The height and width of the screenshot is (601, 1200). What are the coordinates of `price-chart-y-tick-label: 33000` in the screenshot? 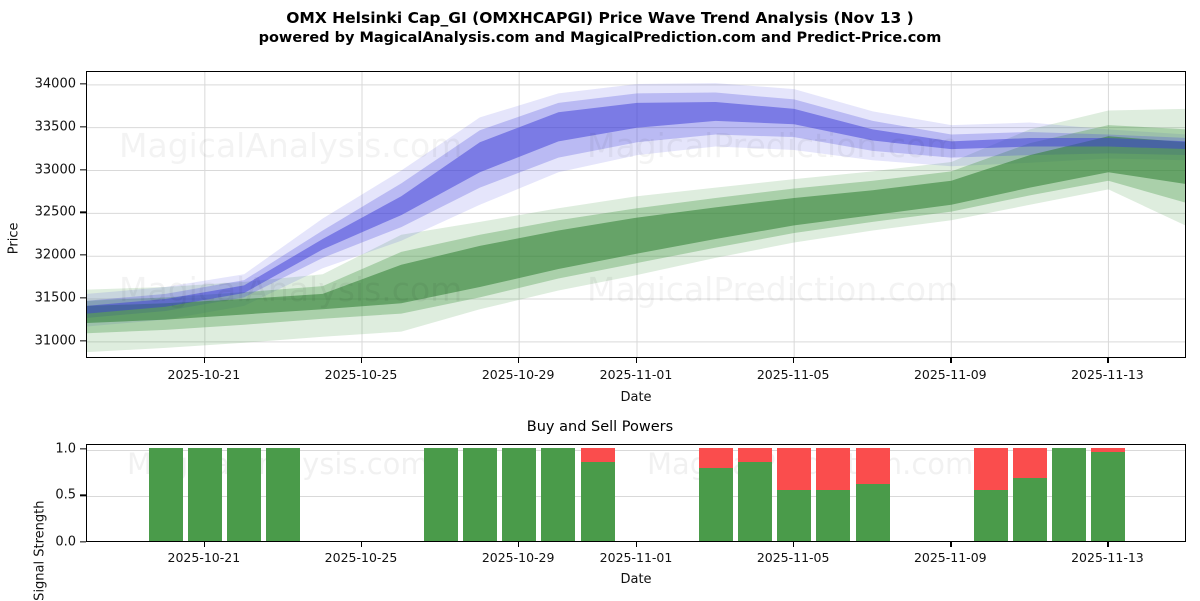 It's located at (55, 170).